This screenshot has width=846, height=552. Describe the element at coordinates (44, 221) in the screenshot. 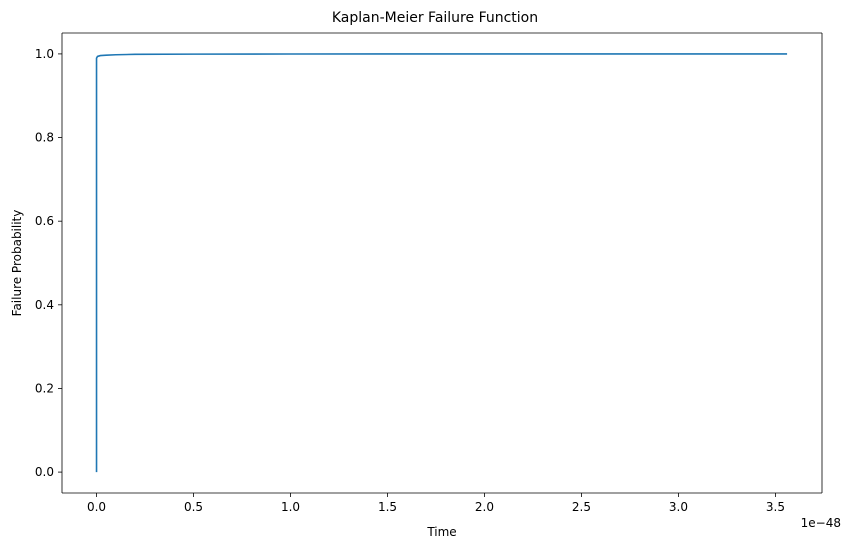

I see `y-tick-label: 0.6` at that location.